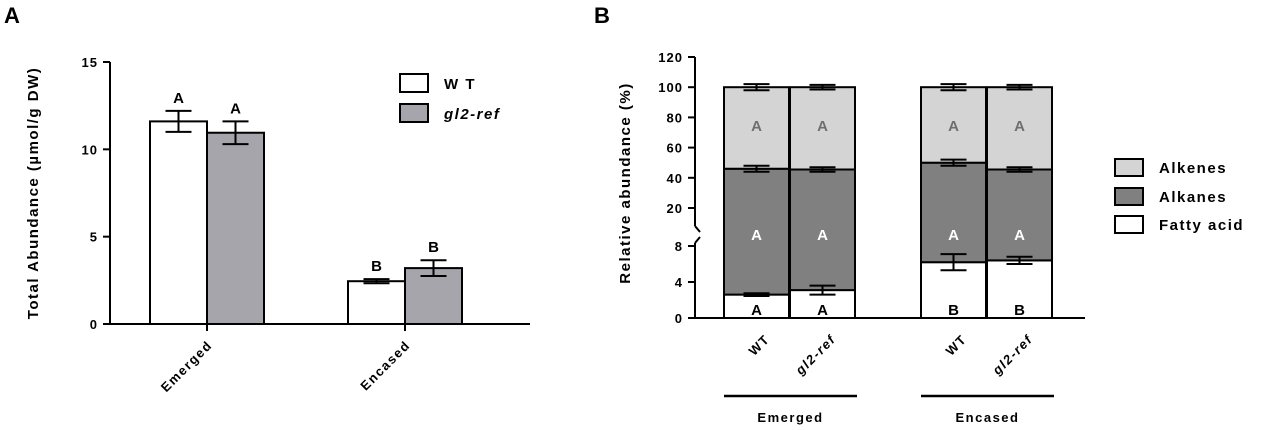 This screenshot has height=430, width=1261. I want to click on panel-a-ylabel: Total Abundance (µmol/g DW), so click(33, 193).